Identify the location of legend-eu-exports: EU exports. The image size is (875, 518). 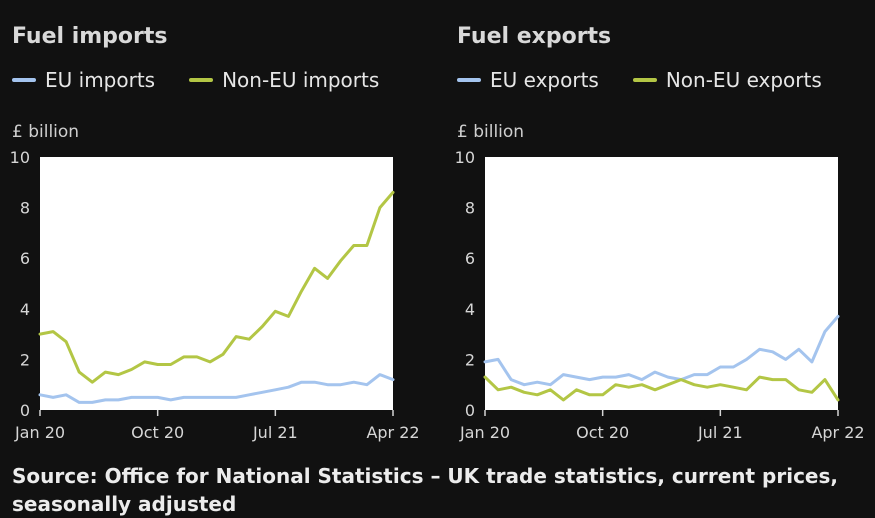
(528, 80).